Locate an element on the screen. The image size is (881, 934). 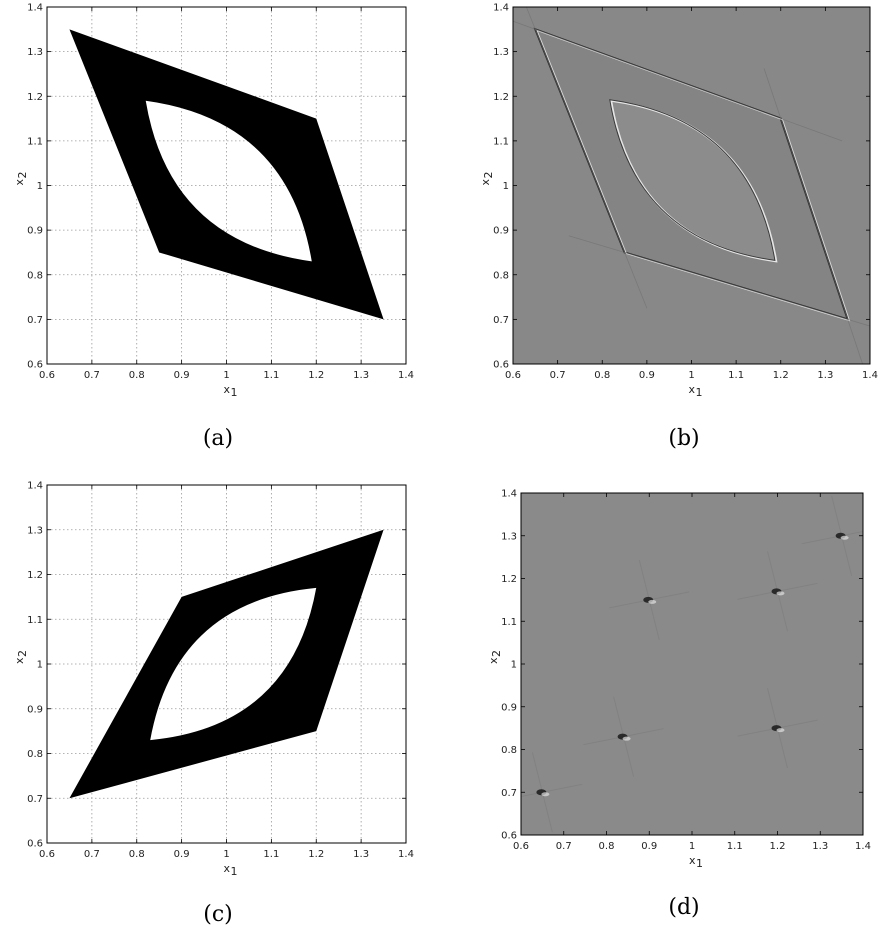
subfigure-caption: (b) is located at coordinates (683, 438).